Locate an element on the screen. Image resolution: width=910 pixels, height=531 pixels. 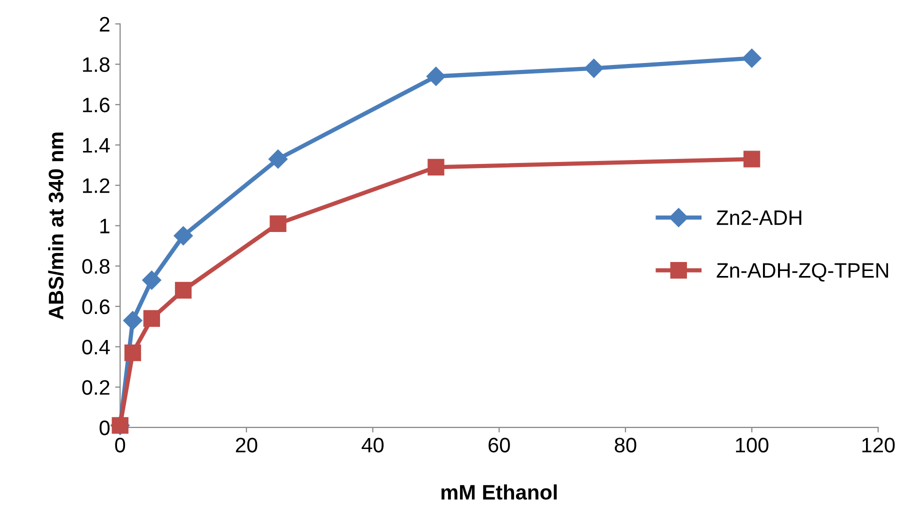
y-tick-label: 0 is located at coordinates (105, 428).